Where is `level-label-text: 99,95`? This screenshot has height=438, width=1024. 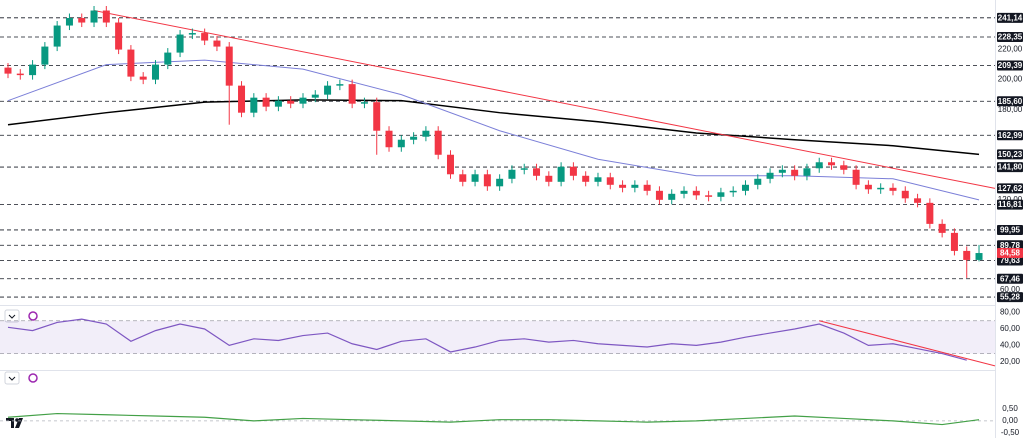 level-label-text: 99,95 is located at coordinates (1010, 230).